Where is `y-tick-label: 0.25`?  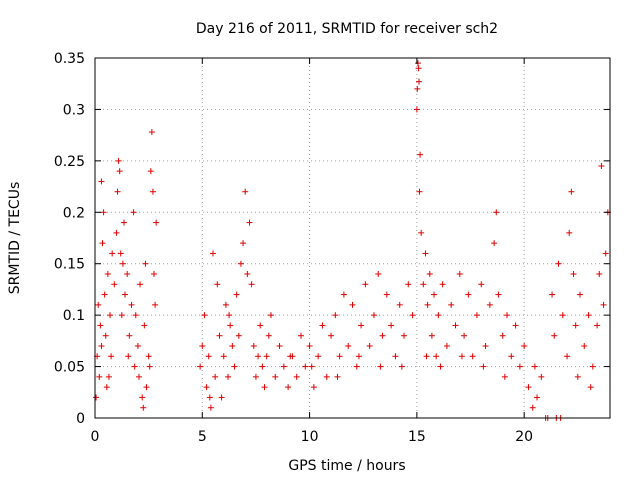 y-tick-label: 0.25 is located at coordinates (69, 162).